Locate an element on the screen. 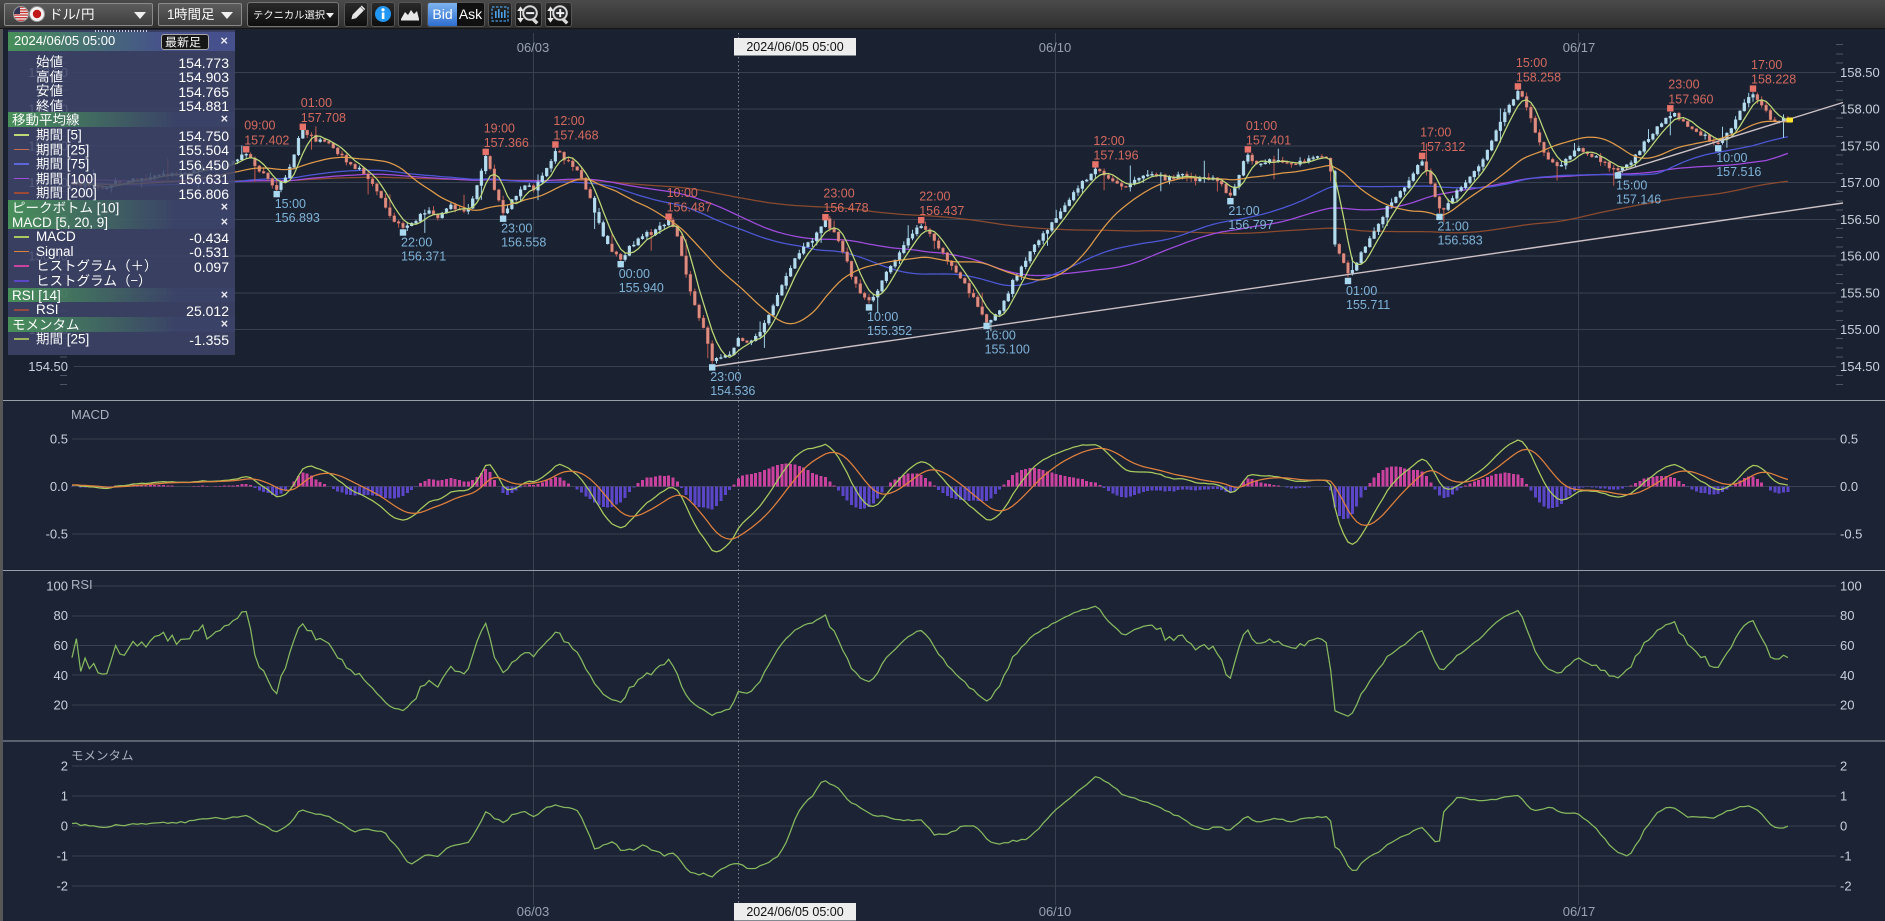  svg-text: 156.478 is located at coordinates (845, 208).